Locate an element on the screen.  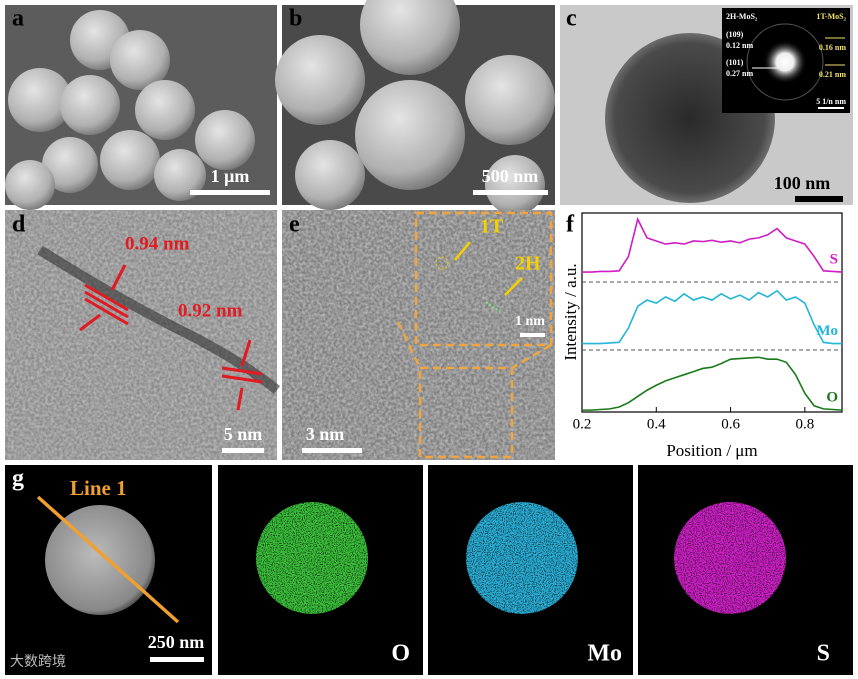
layers is located at coordinates (159, 319).